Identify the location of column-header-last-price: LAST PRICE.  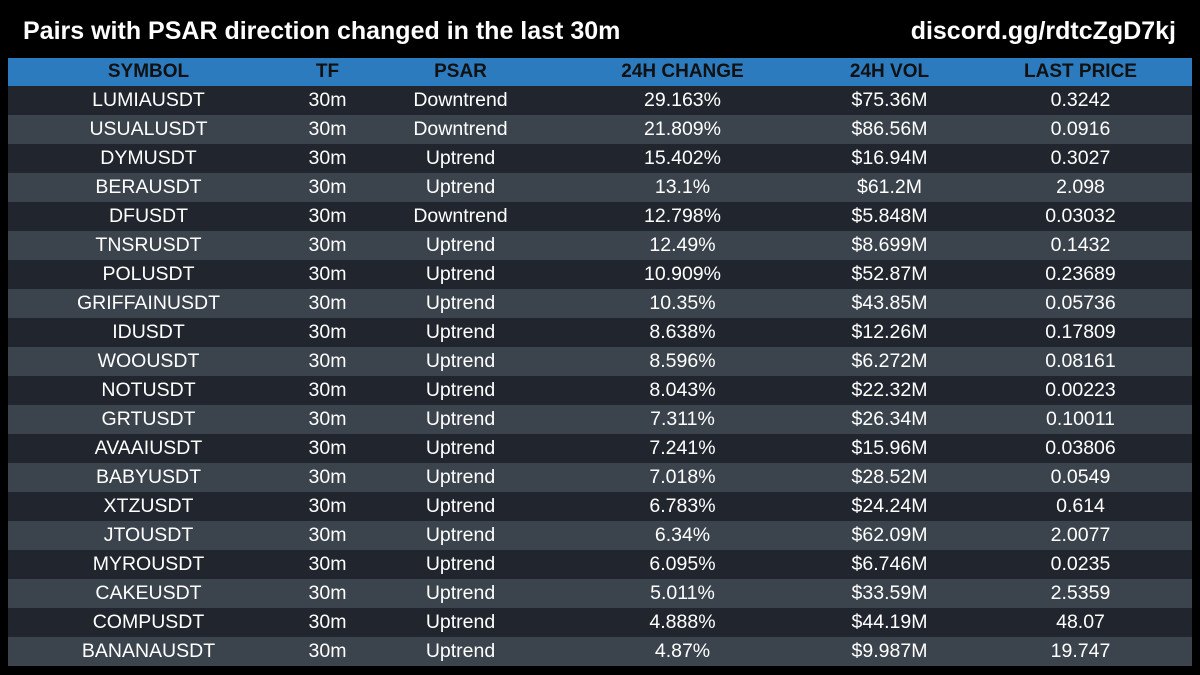
(1080, 71).